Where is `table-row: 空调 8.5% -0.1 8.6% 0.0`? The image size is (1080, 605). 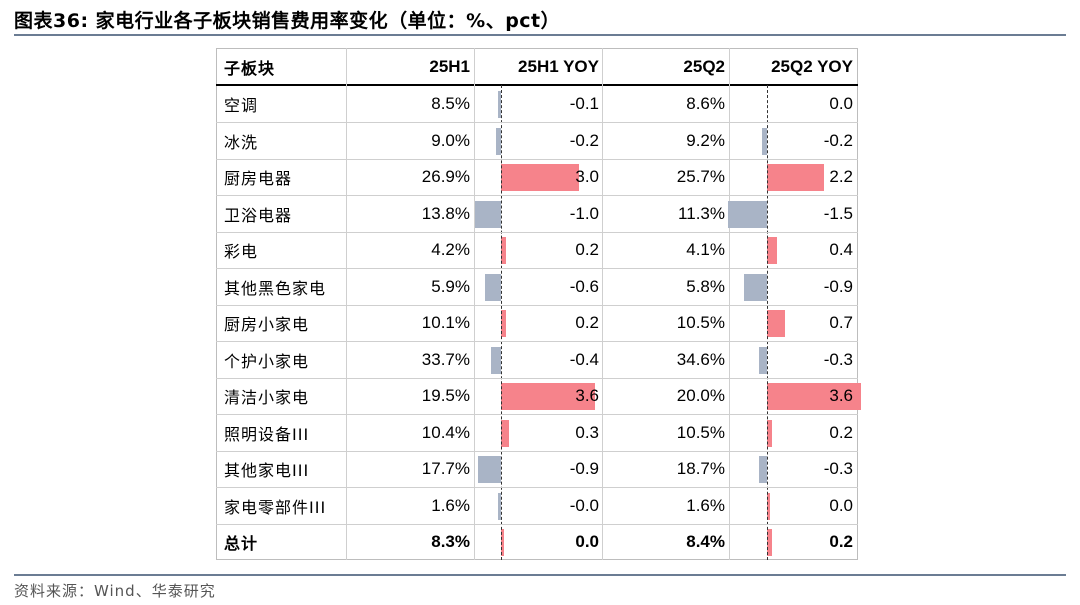
table-row: 空调 8.5% -0.1 8.6% 0.0 is located at coordinates (537, 104).